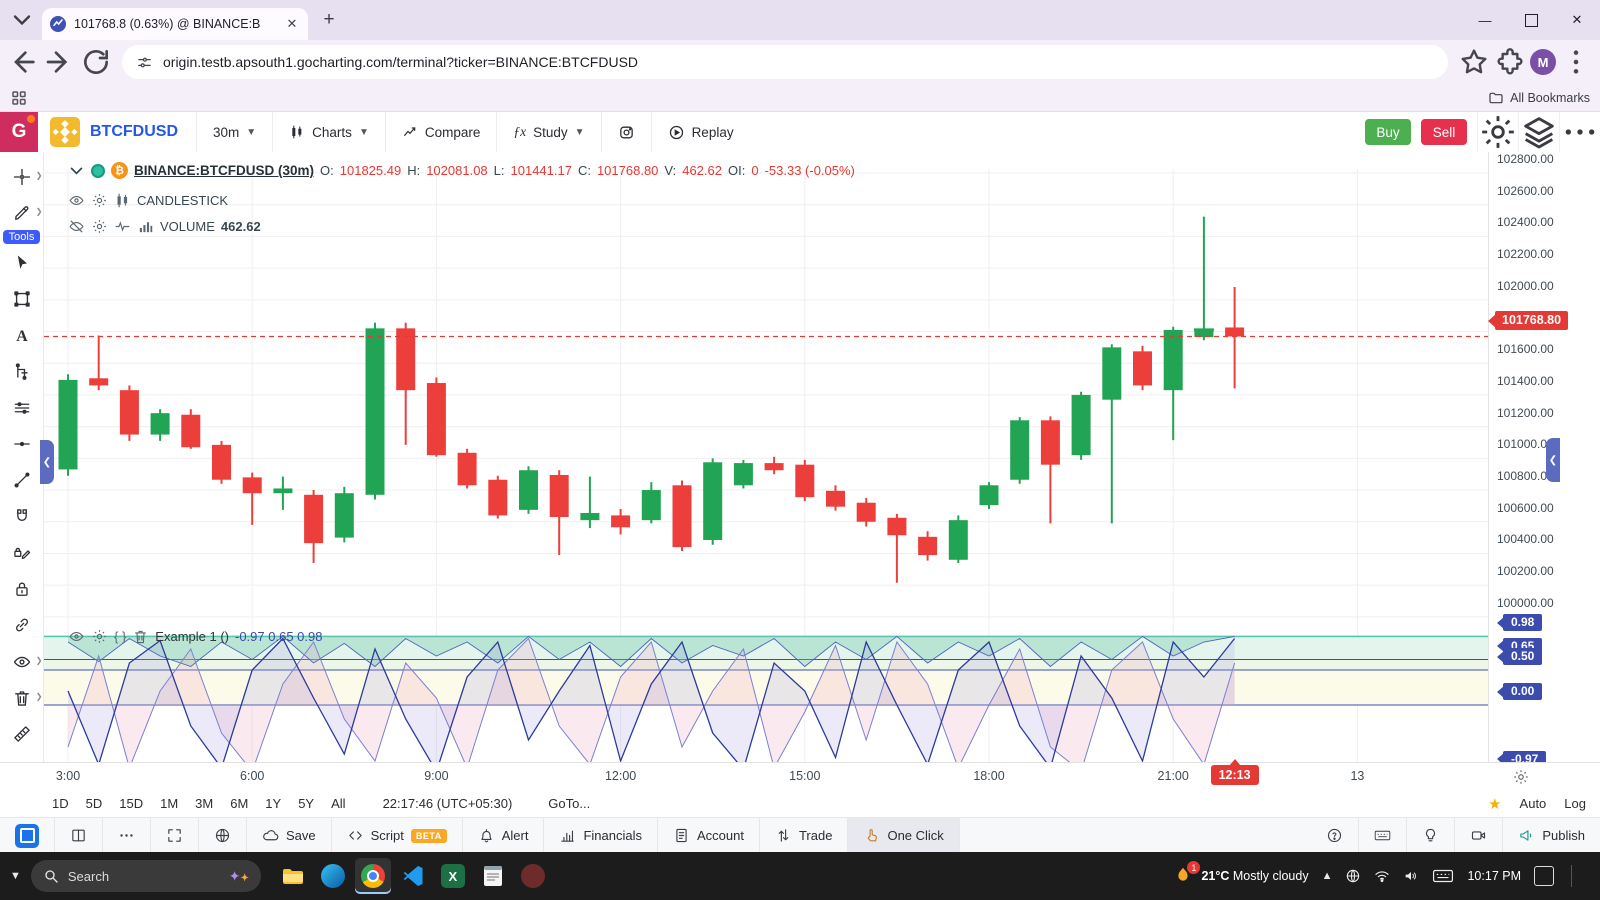 The height and width of the screenshot is (900, 1600). I want to click on log-scale-toggle: Log, so click(1575, 803).